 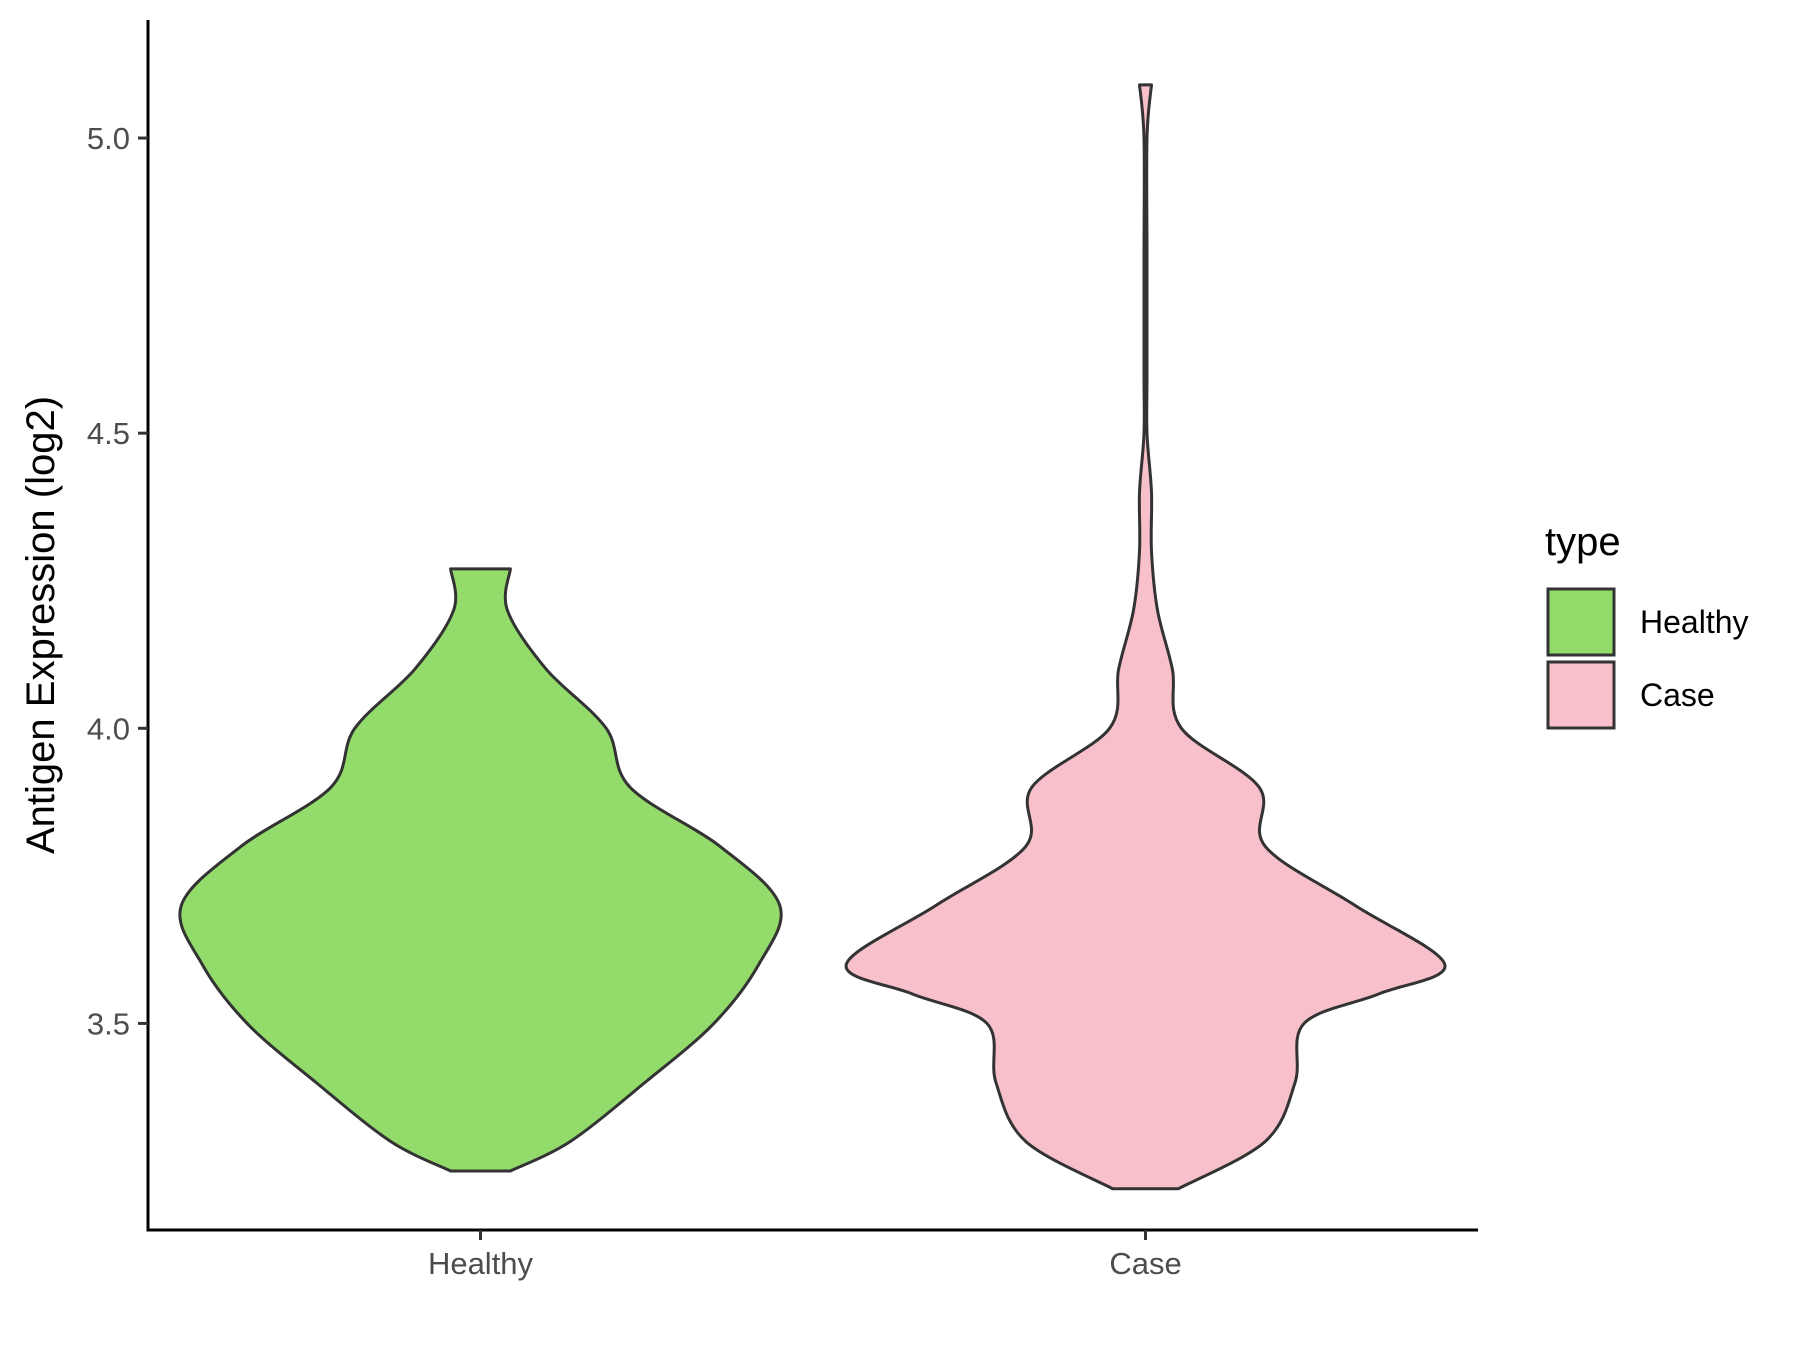 I want to click on y-axis-ticks: 3.5 4.0 4.5 5.0, so click(x=117, y=581).